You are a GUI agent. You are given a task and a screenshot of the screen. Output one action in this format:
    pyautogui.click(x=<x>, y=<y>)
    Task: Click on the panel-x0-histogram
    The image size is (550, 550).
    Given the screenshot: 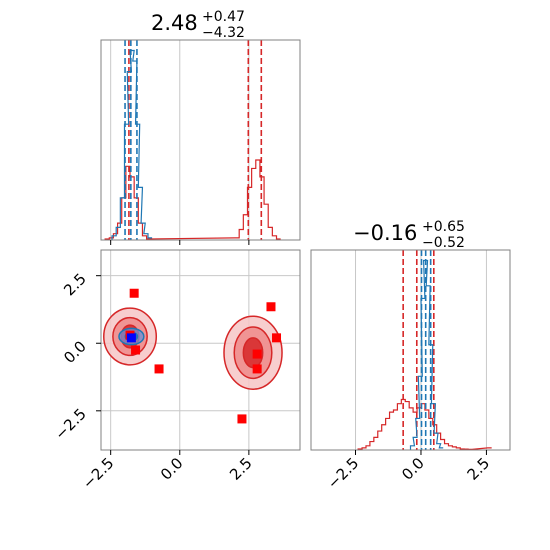 What is the action you would take?
    pyautogui.click(x=200, y=142)
    